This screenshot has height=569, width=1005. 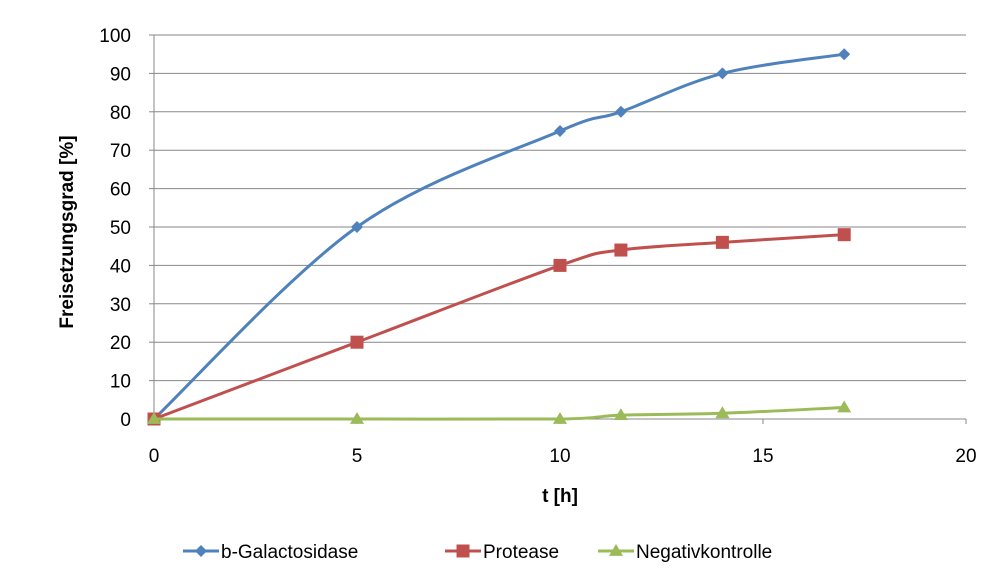 What do you see at coordinates (120, 74) in the screenshot?
I see `y-tick-label: 90` at bounding box center [120, 74].